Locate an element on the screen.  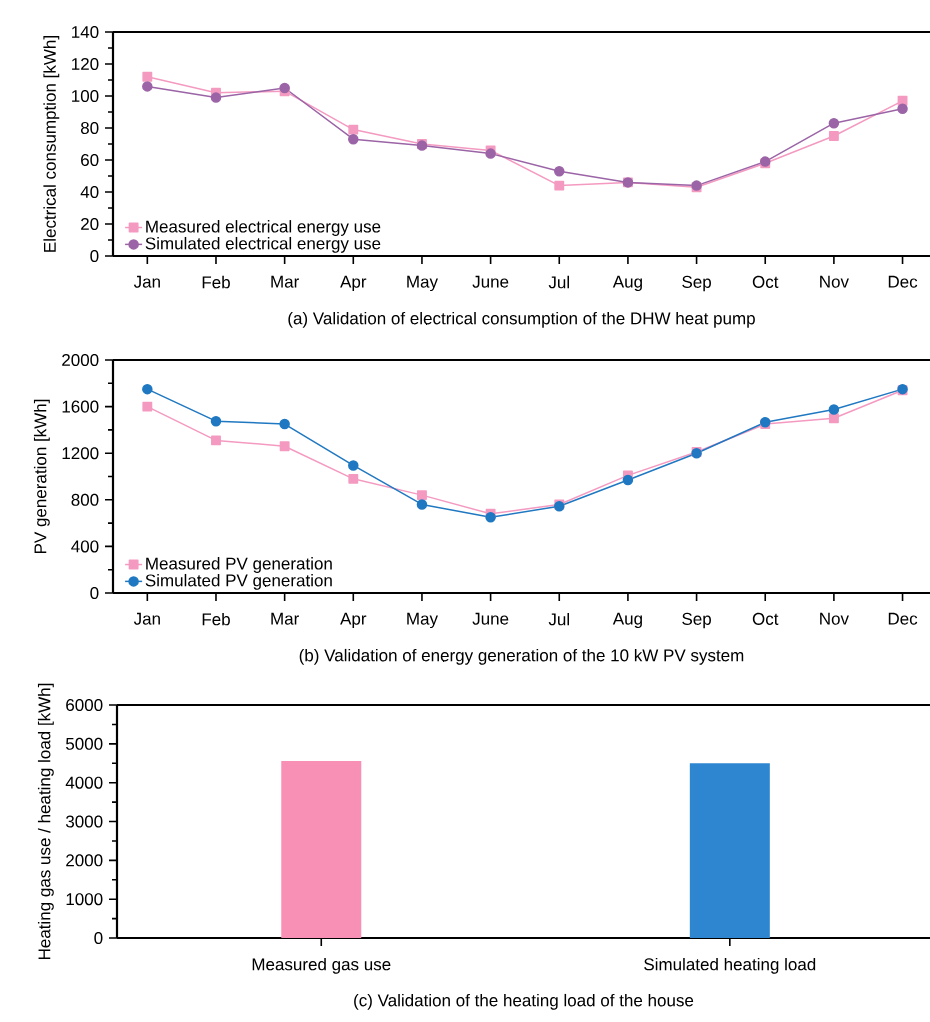
legend-label: Measured PV generation is located at coordinates (239, 565).